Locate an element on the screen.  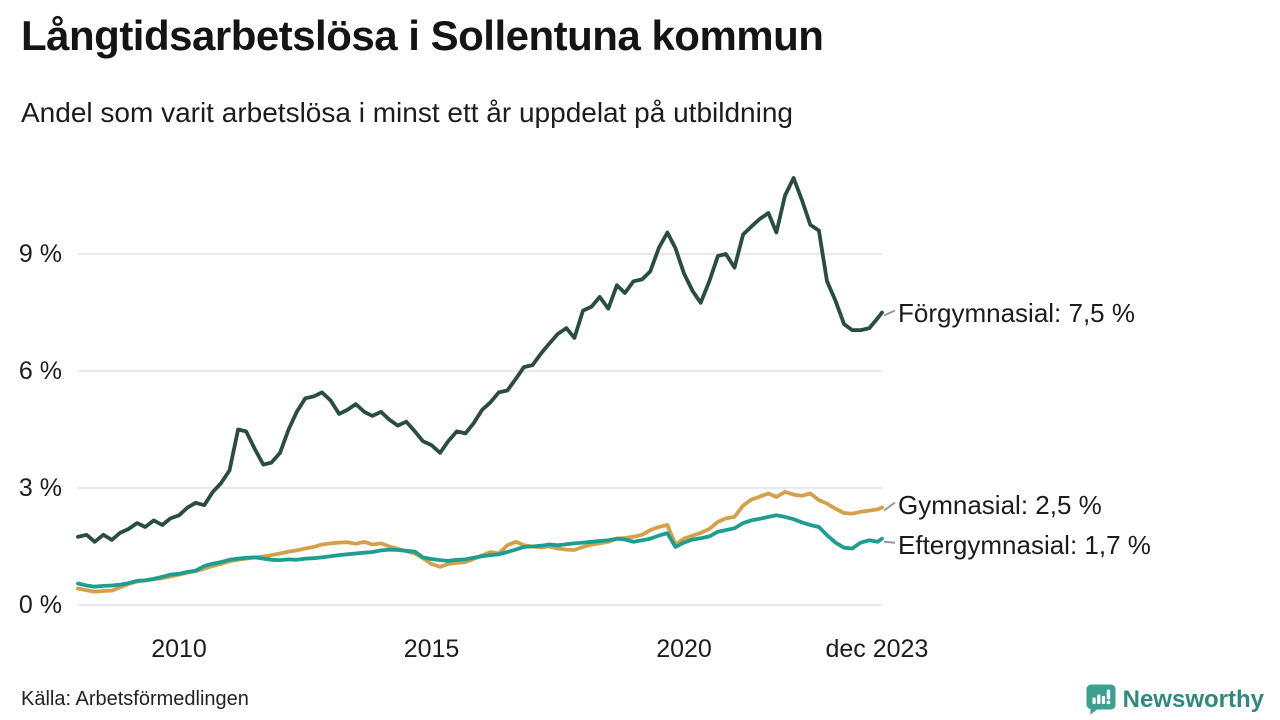
series-line-eftergymnasial is located at coordinates (480, 551).